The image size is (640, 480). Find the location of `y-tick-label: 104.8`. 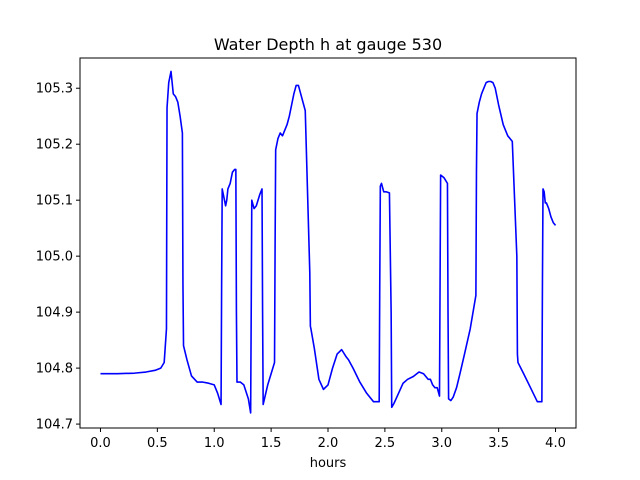

y-tick-label: 104.8 is located at coordinates (54, 369).